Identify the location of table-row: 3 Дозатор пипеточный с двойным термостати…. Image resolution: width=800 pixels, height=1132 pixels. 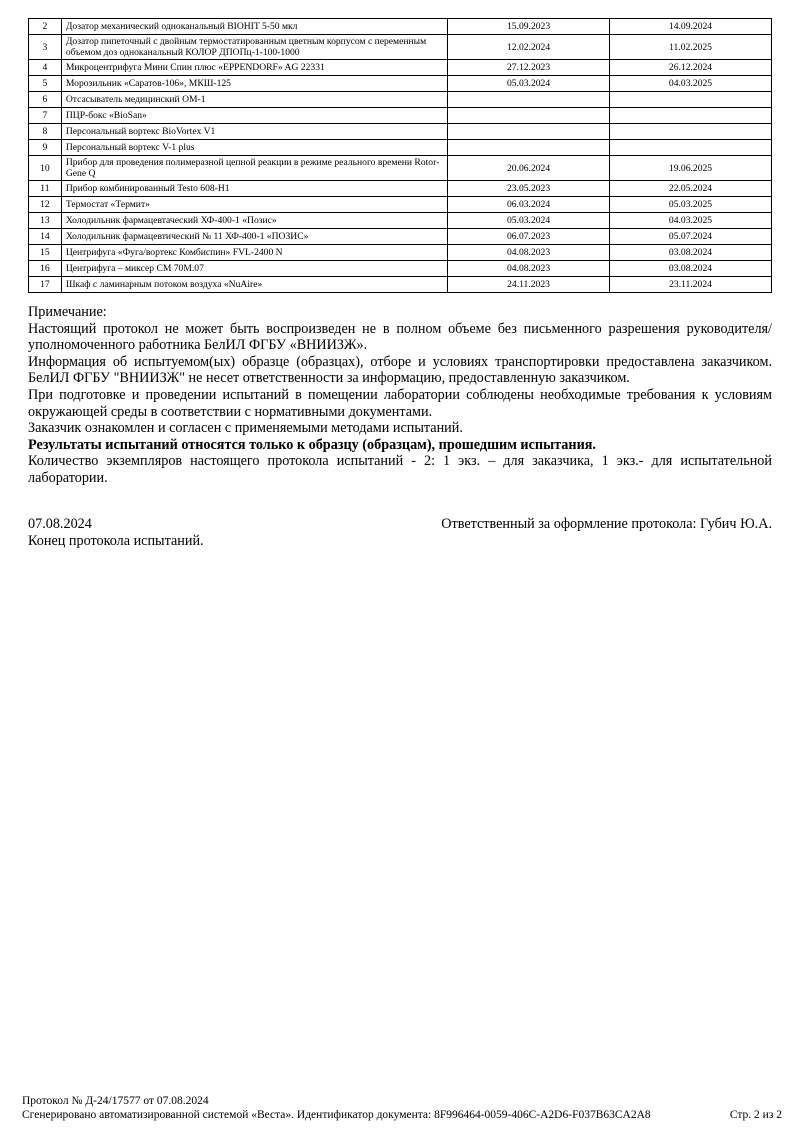
(400, 47).